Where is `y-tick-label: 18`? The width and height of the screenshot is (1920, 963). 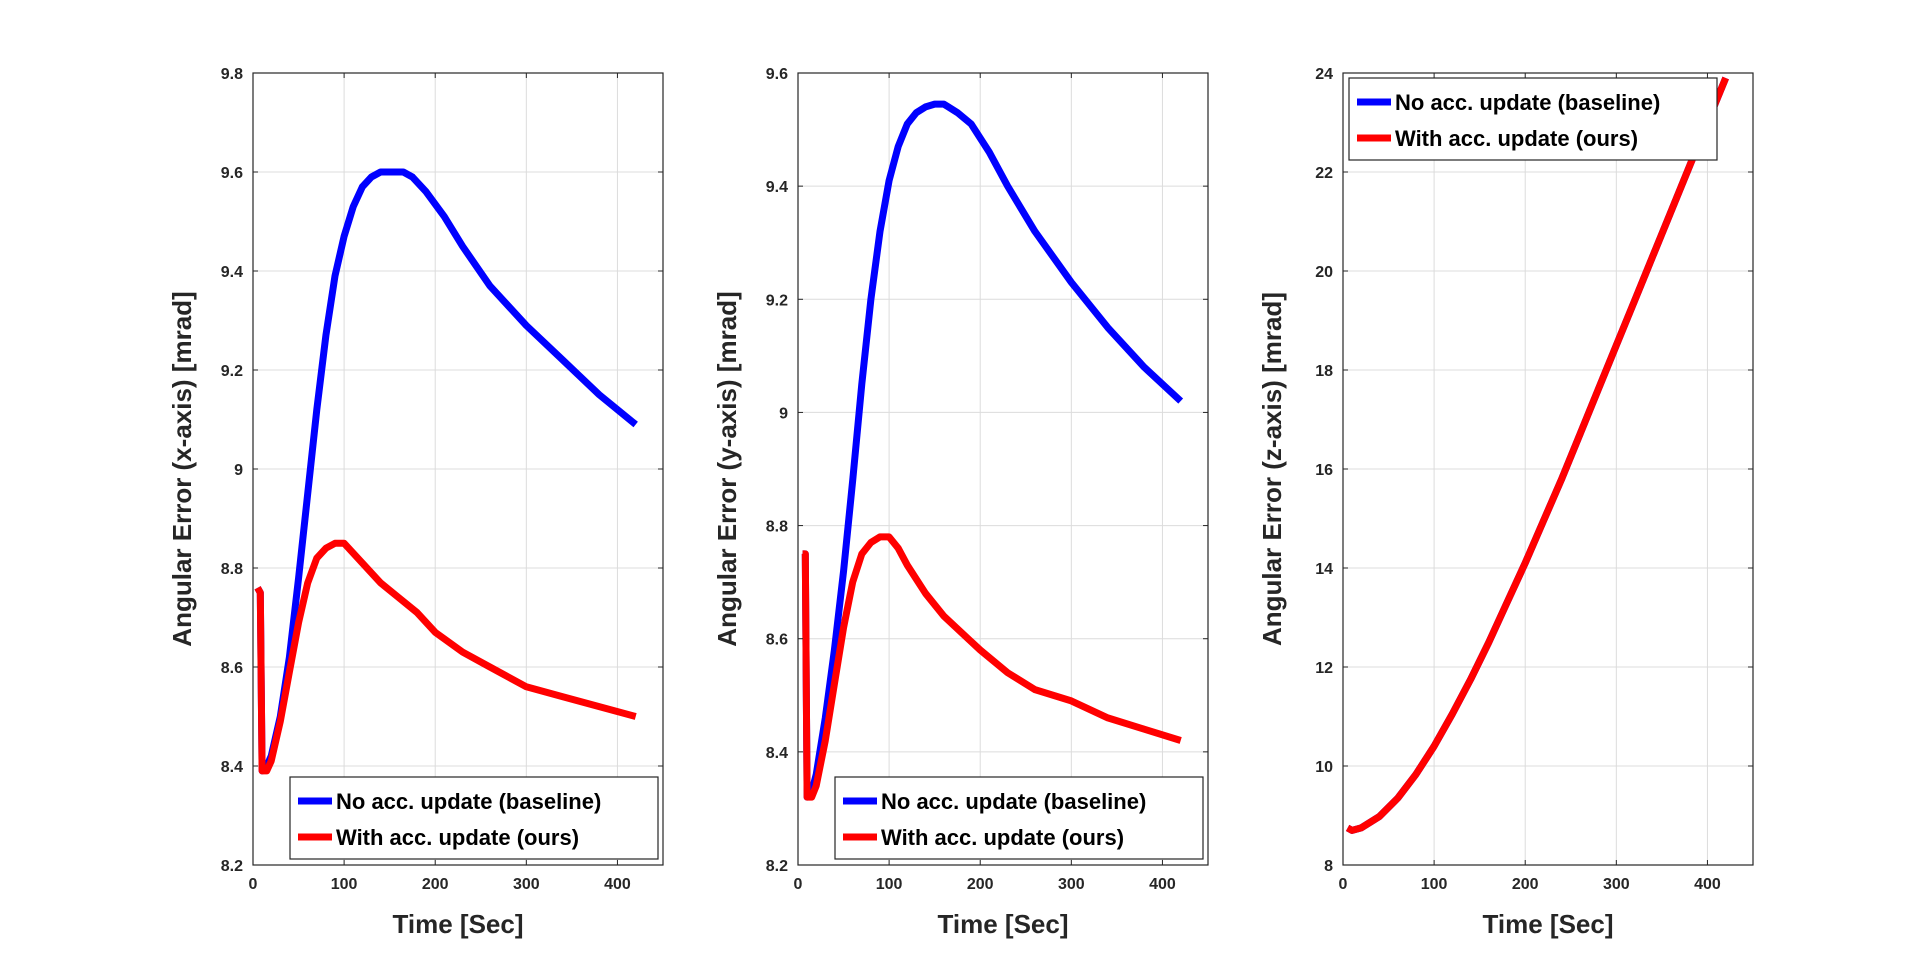
y-tick-label: 18 is located at coordinates (1324, 371).